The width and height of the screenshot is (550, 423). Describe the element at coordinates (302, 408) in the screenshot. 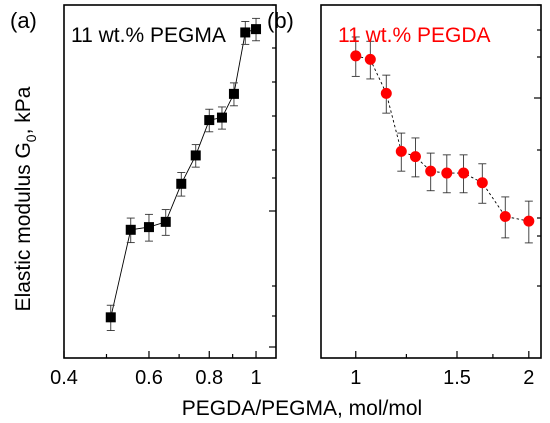

I see `x-axis-label: PEGDA/PEGMA, mol/mol` at that location.